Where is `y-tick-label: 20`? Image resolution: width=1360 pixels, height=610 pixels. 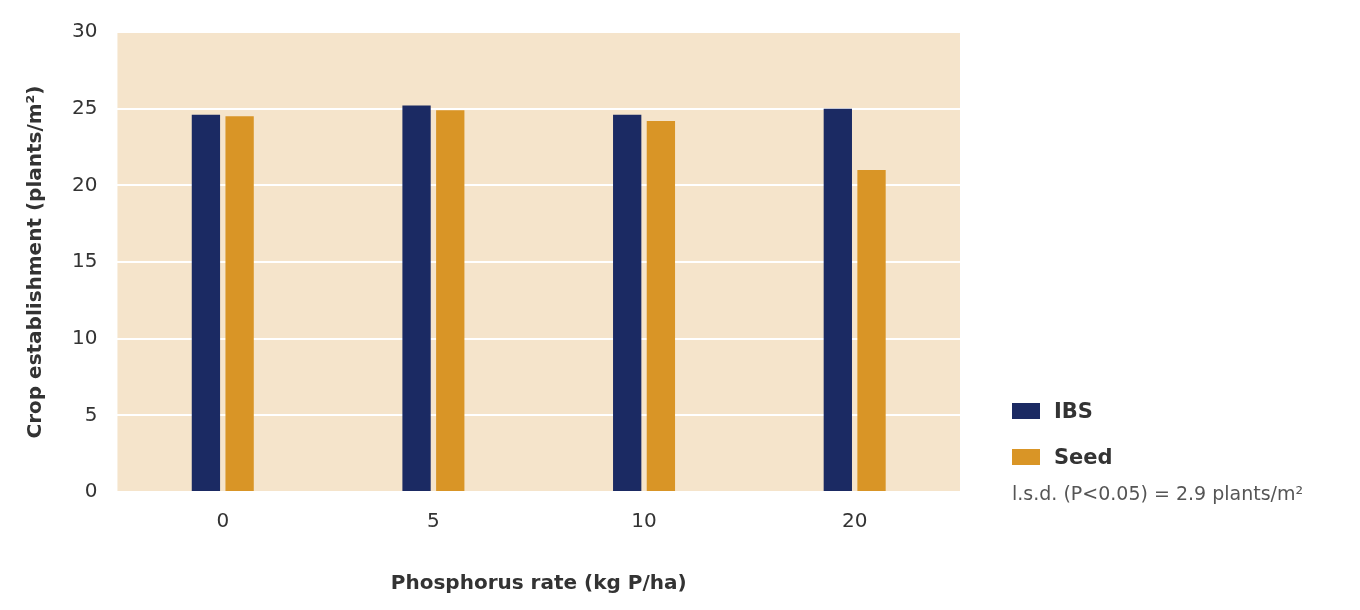
y-tick-label: 20 is located at coordinates (85, 183).